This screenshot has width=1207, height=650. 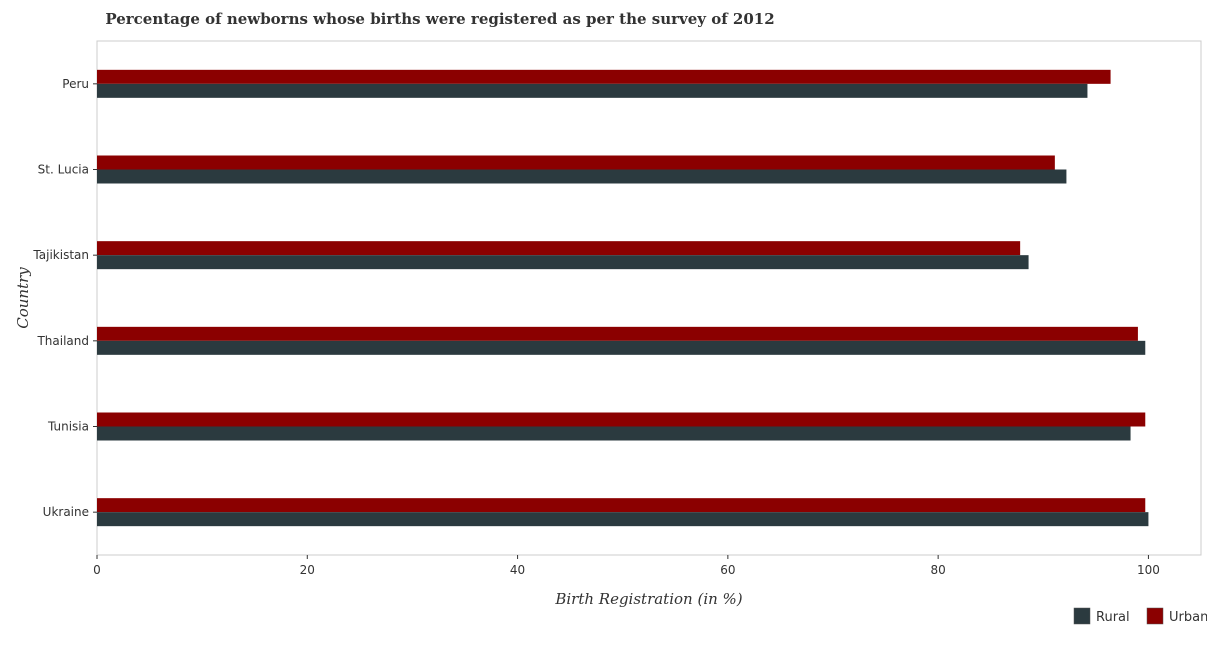 What do you see at coordinates (75, 84) in the screenshot?
I see `y-tick-label: Peru` at bounding box center [75, 84].